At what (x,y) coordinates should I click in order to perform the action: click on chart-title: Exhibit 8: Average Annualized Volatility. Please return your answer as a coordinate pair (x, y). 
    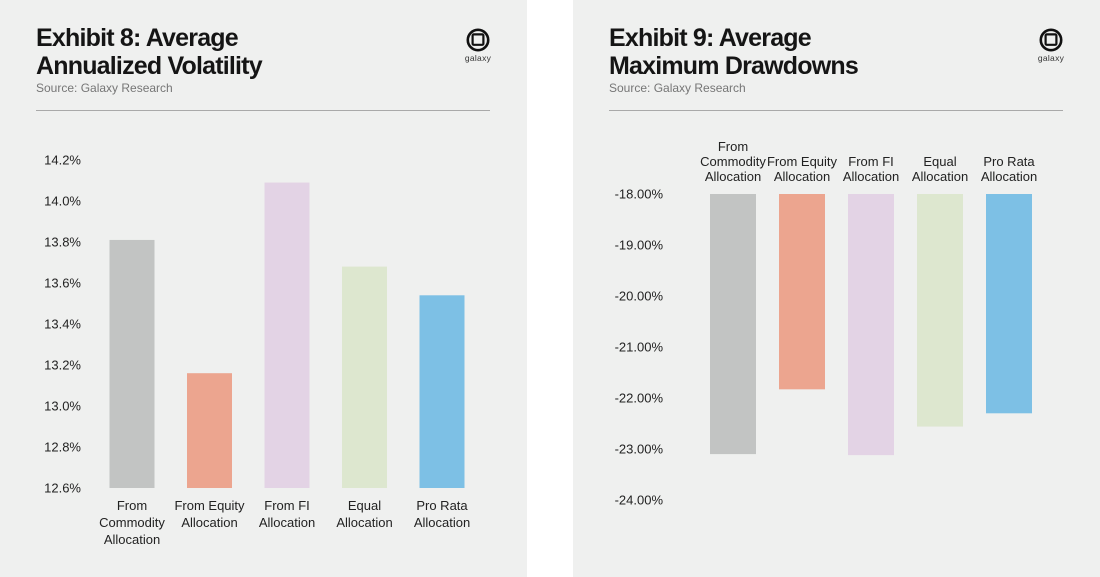
    Looking at the image, I should click on (226, 52).